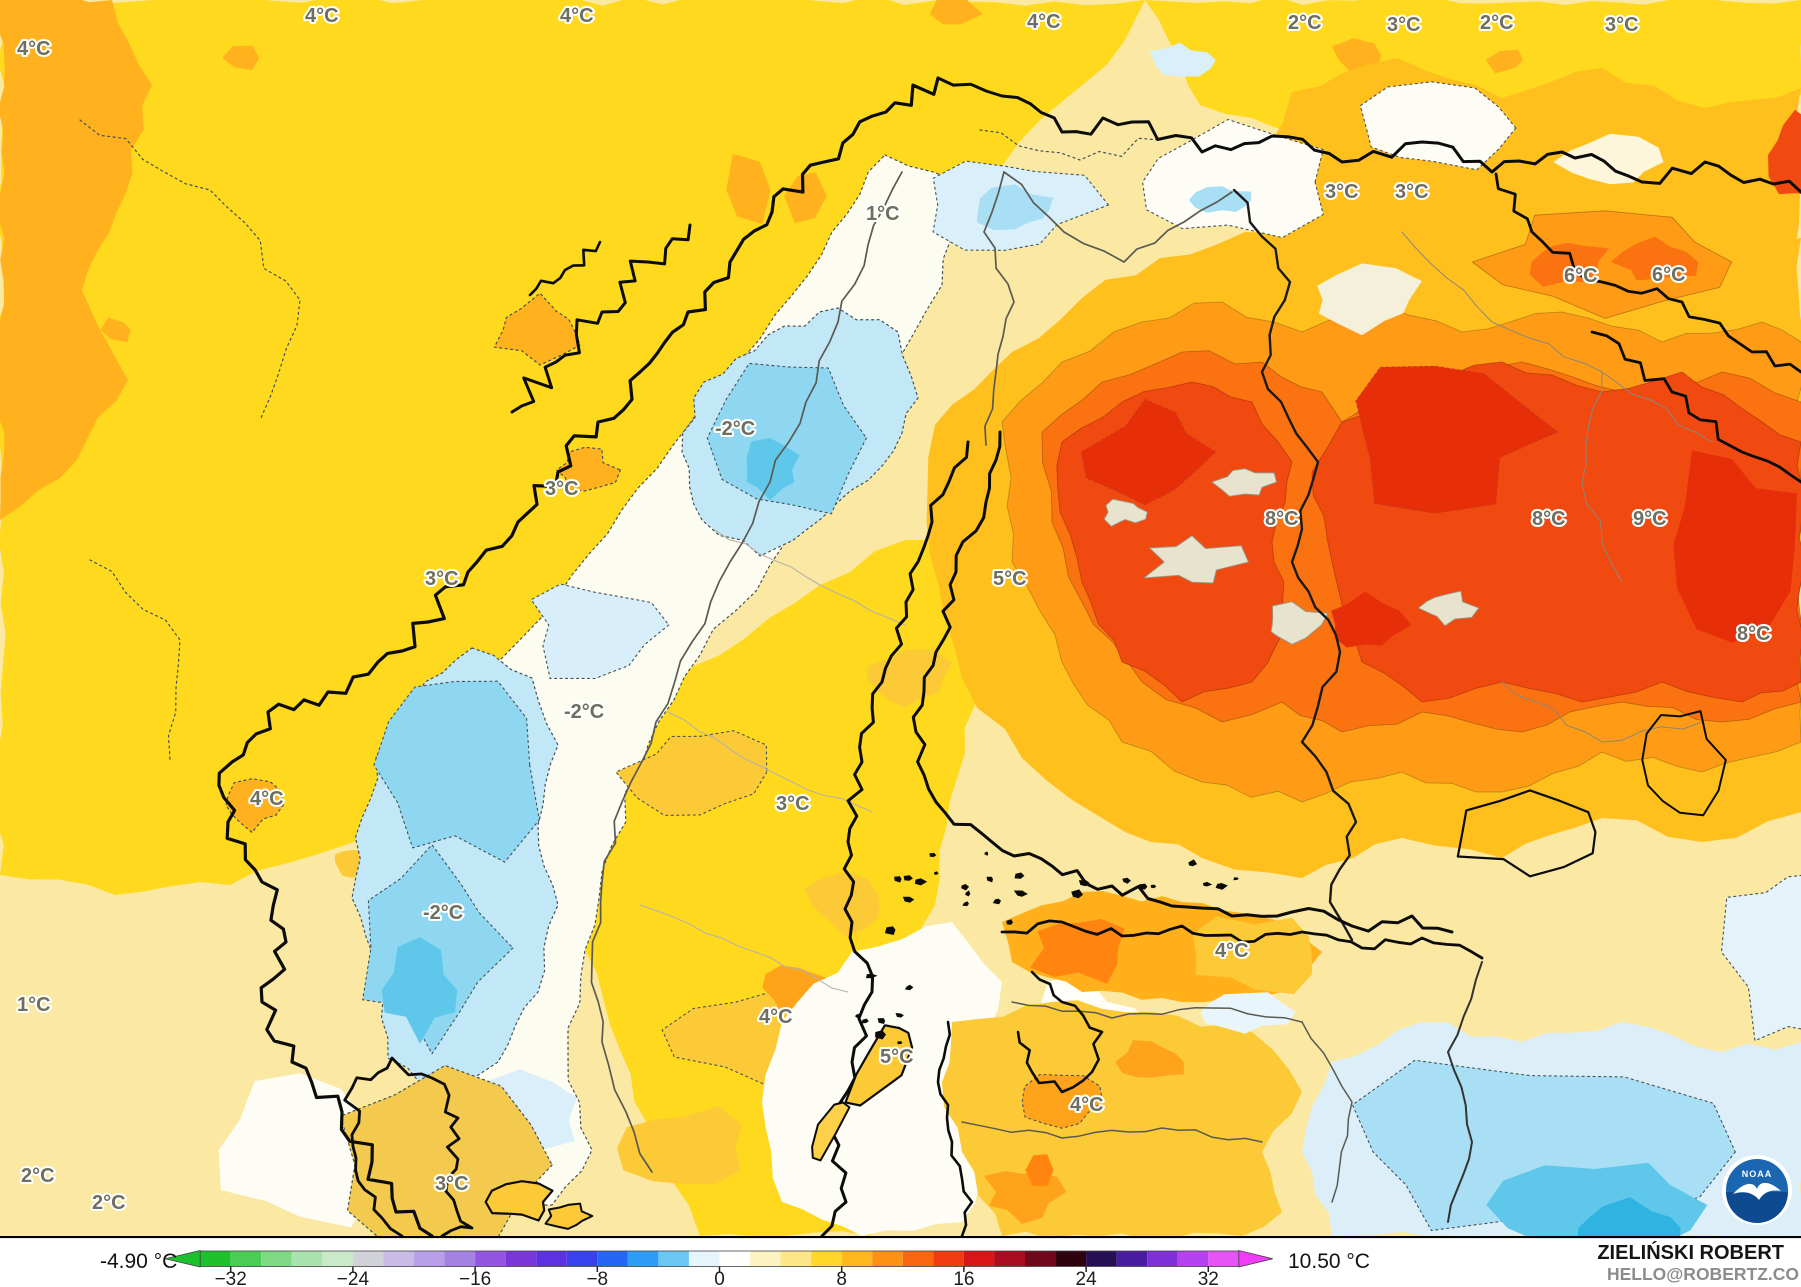 The width and height of the screenshot is (1801, 1287). I want to click on temp-label: -2°C, so click(735, 429).